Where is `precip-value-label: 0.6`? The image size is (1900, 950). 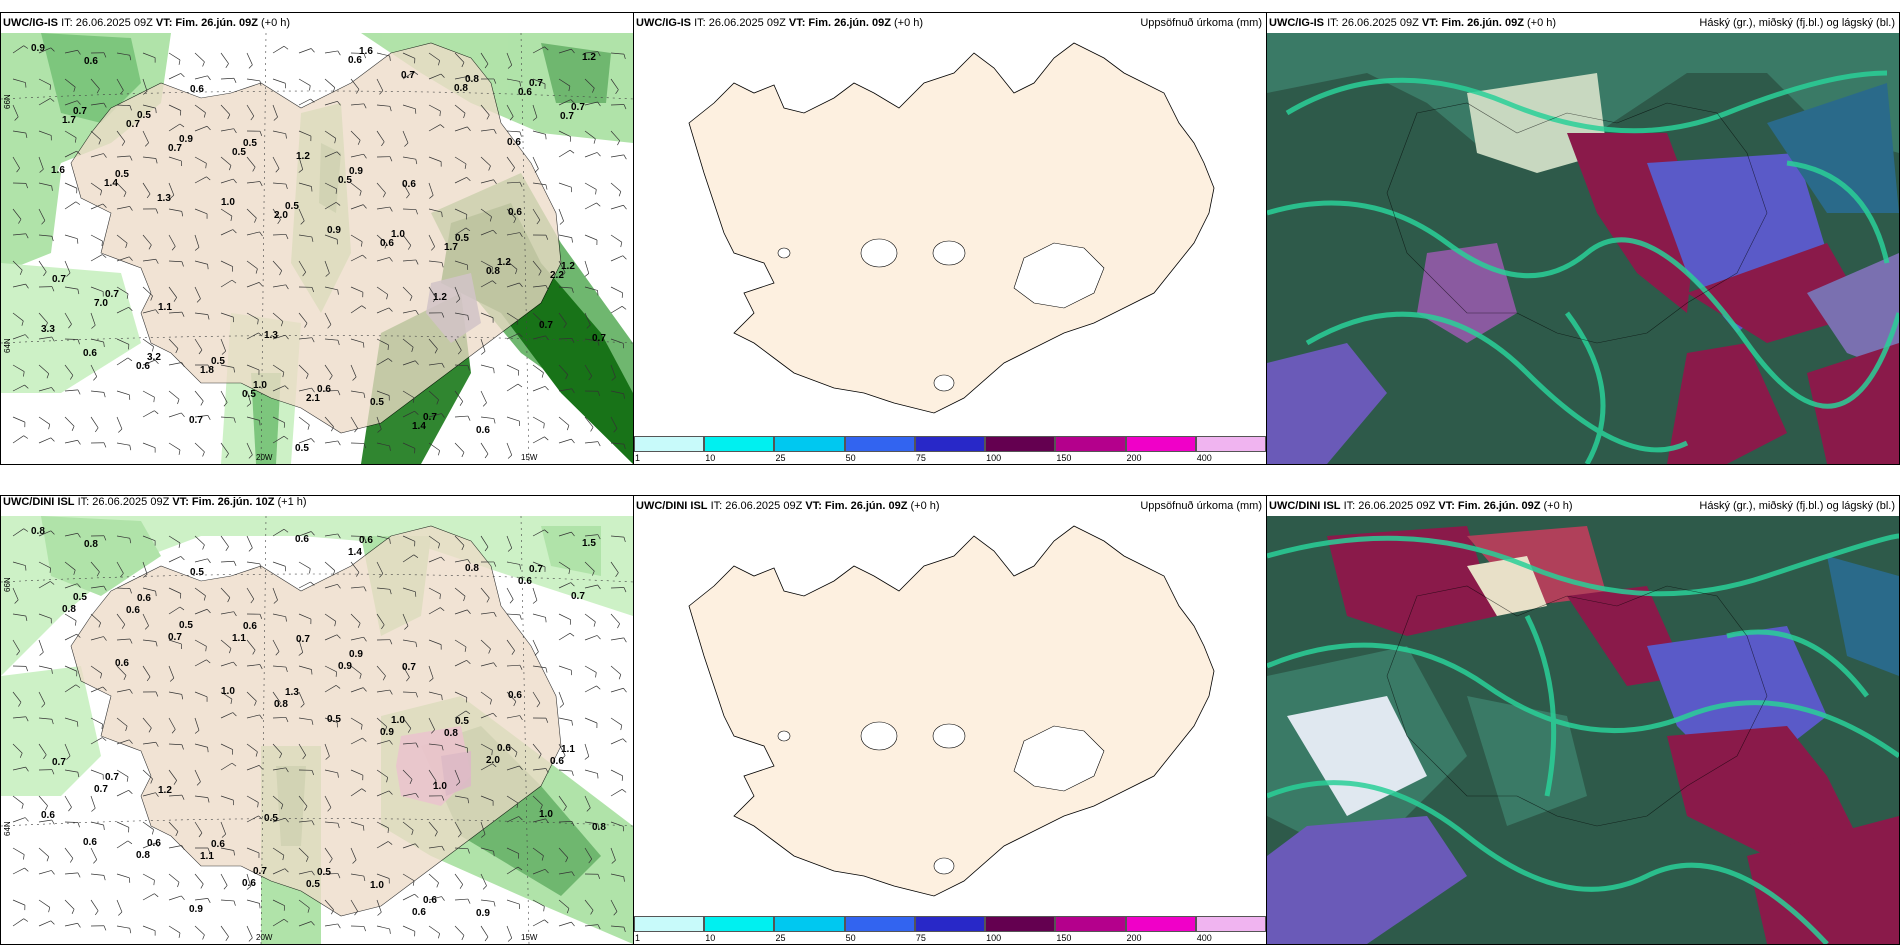
precip-value-label: 0.6 is located at coordinates (302, 539).